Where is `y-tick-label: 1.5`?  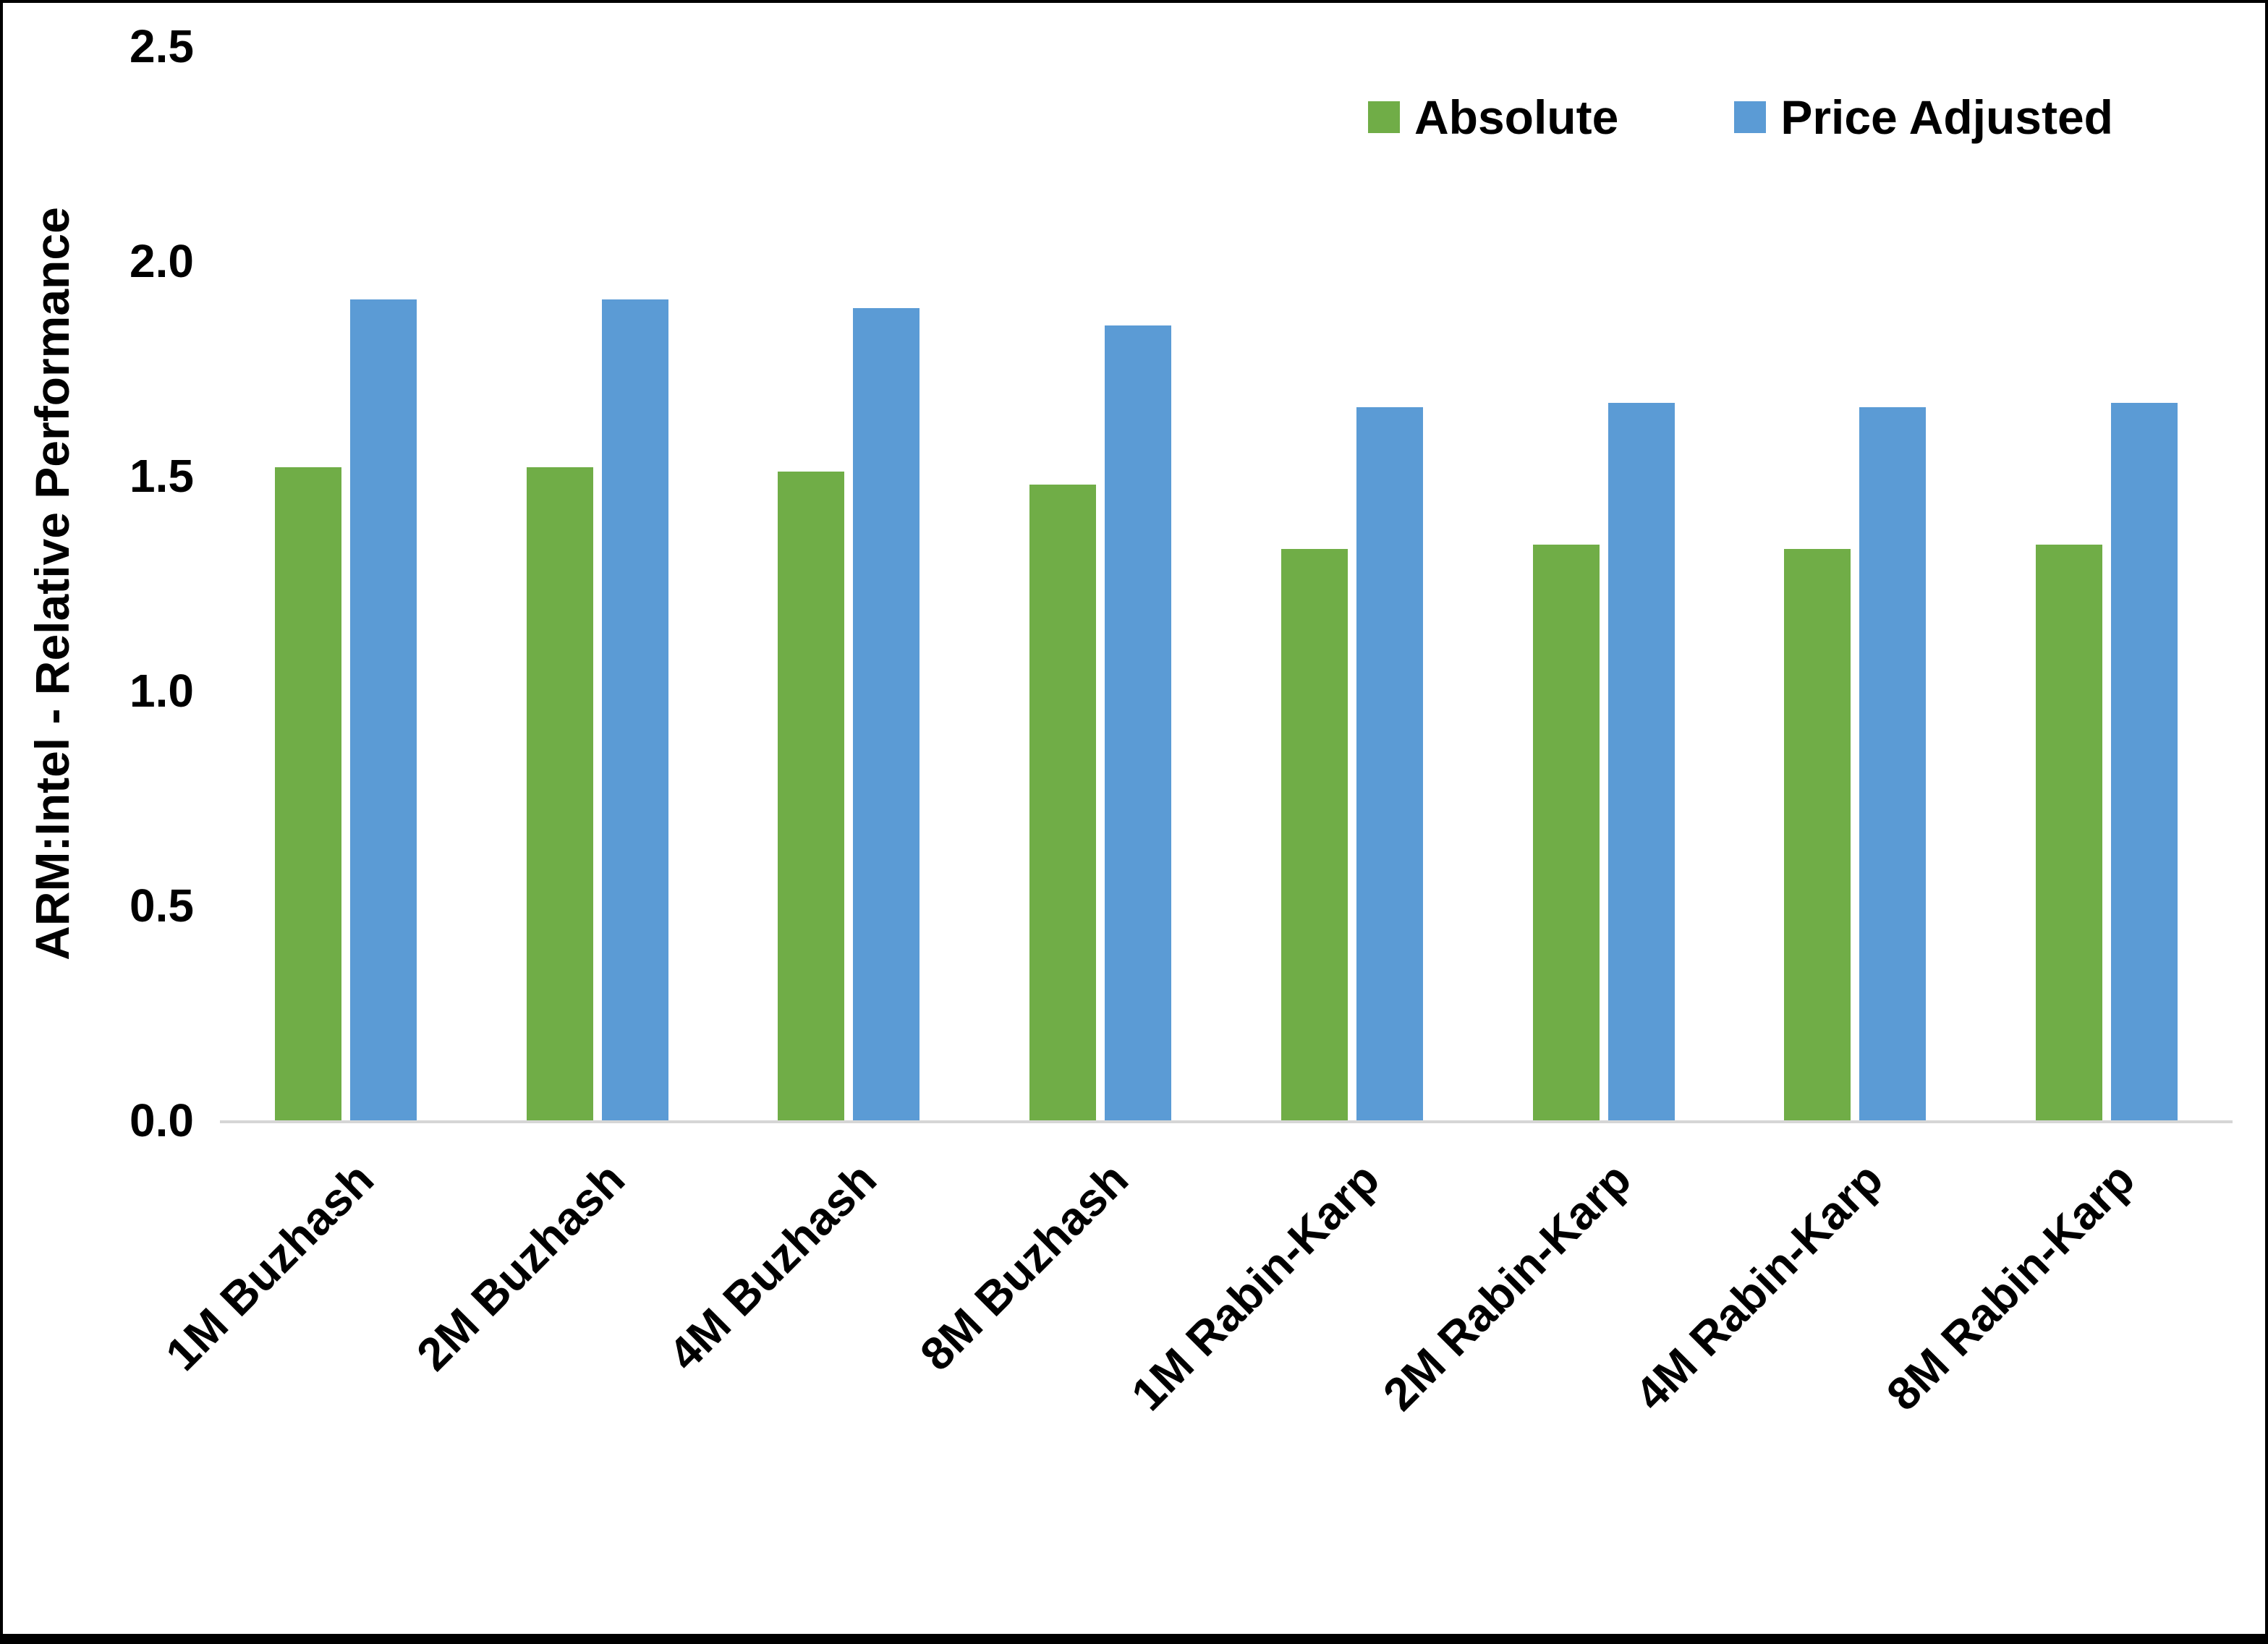
y-tick-label: 1.5 is located at coordinates (161, 476).